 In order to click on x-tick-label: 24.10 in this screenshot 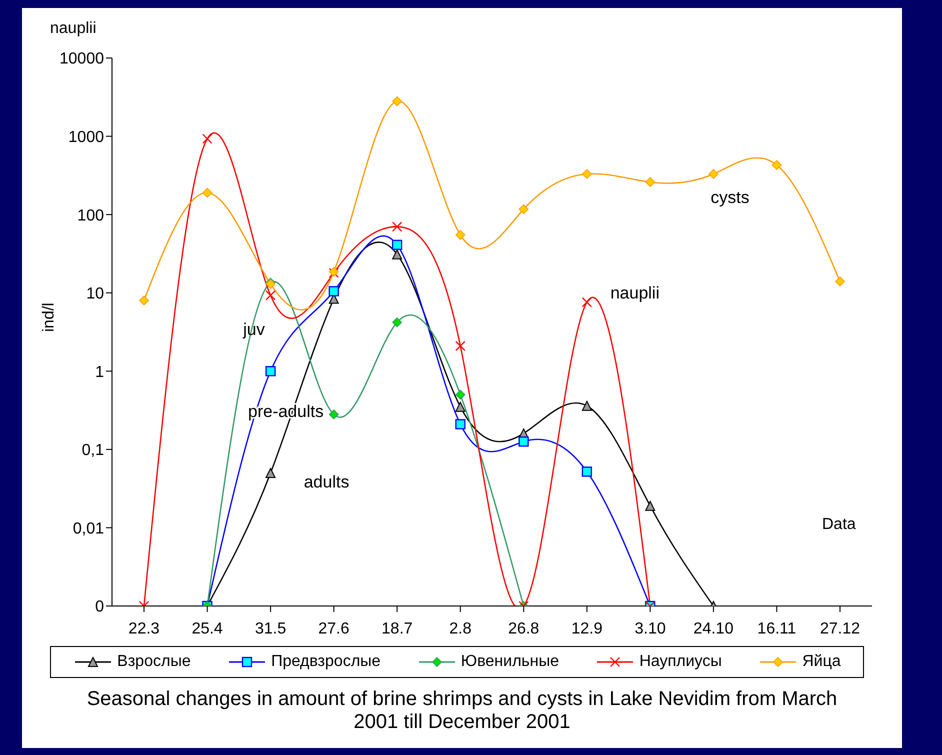, I will do `click(713, 629)`.